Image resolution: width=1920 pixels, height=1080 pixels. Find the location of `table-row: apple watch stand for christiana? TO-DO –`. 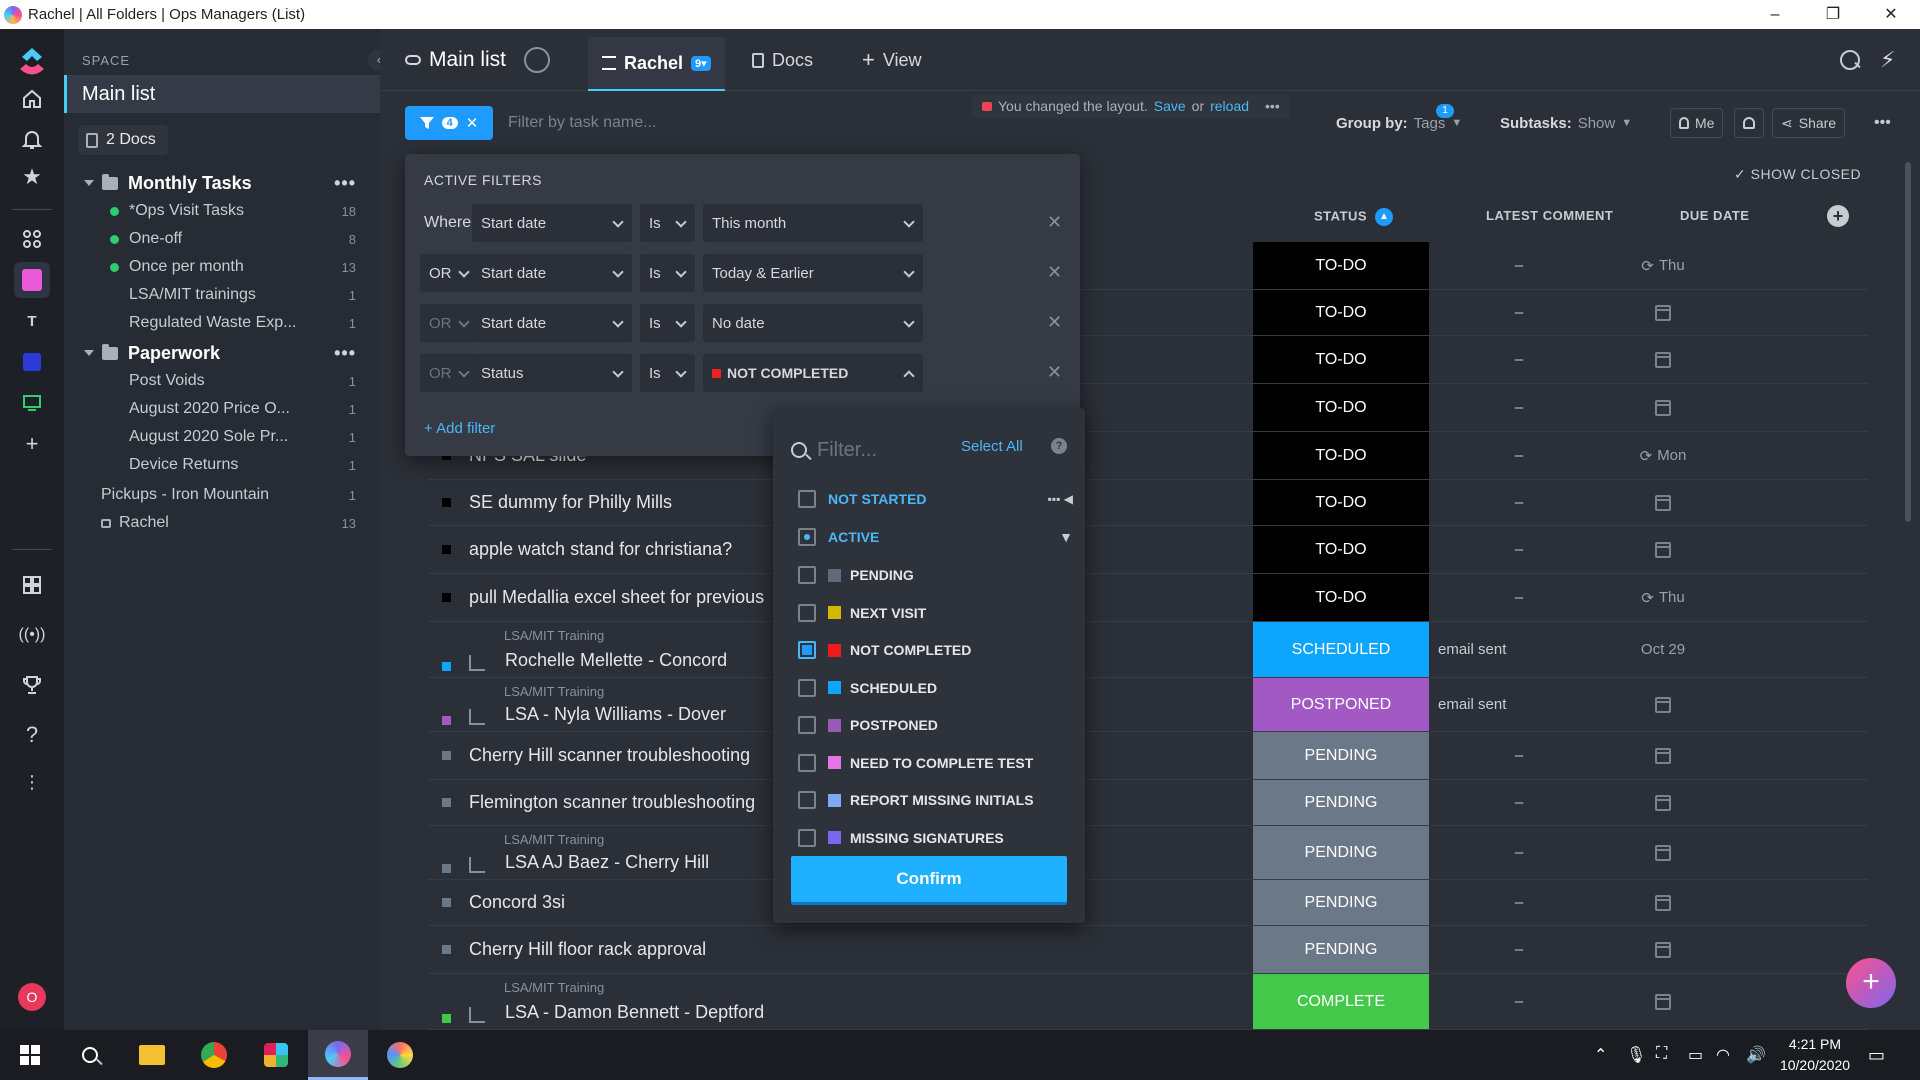

table-row: apple watch stand for christiana? TO-DO – is located at coordinates (1148, 550).